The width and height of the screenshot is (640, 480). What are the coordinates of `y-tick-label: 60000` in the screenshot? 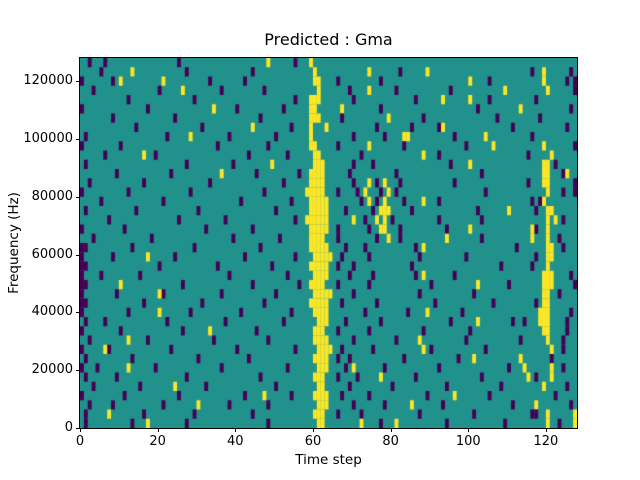 It's located at (52, 254).